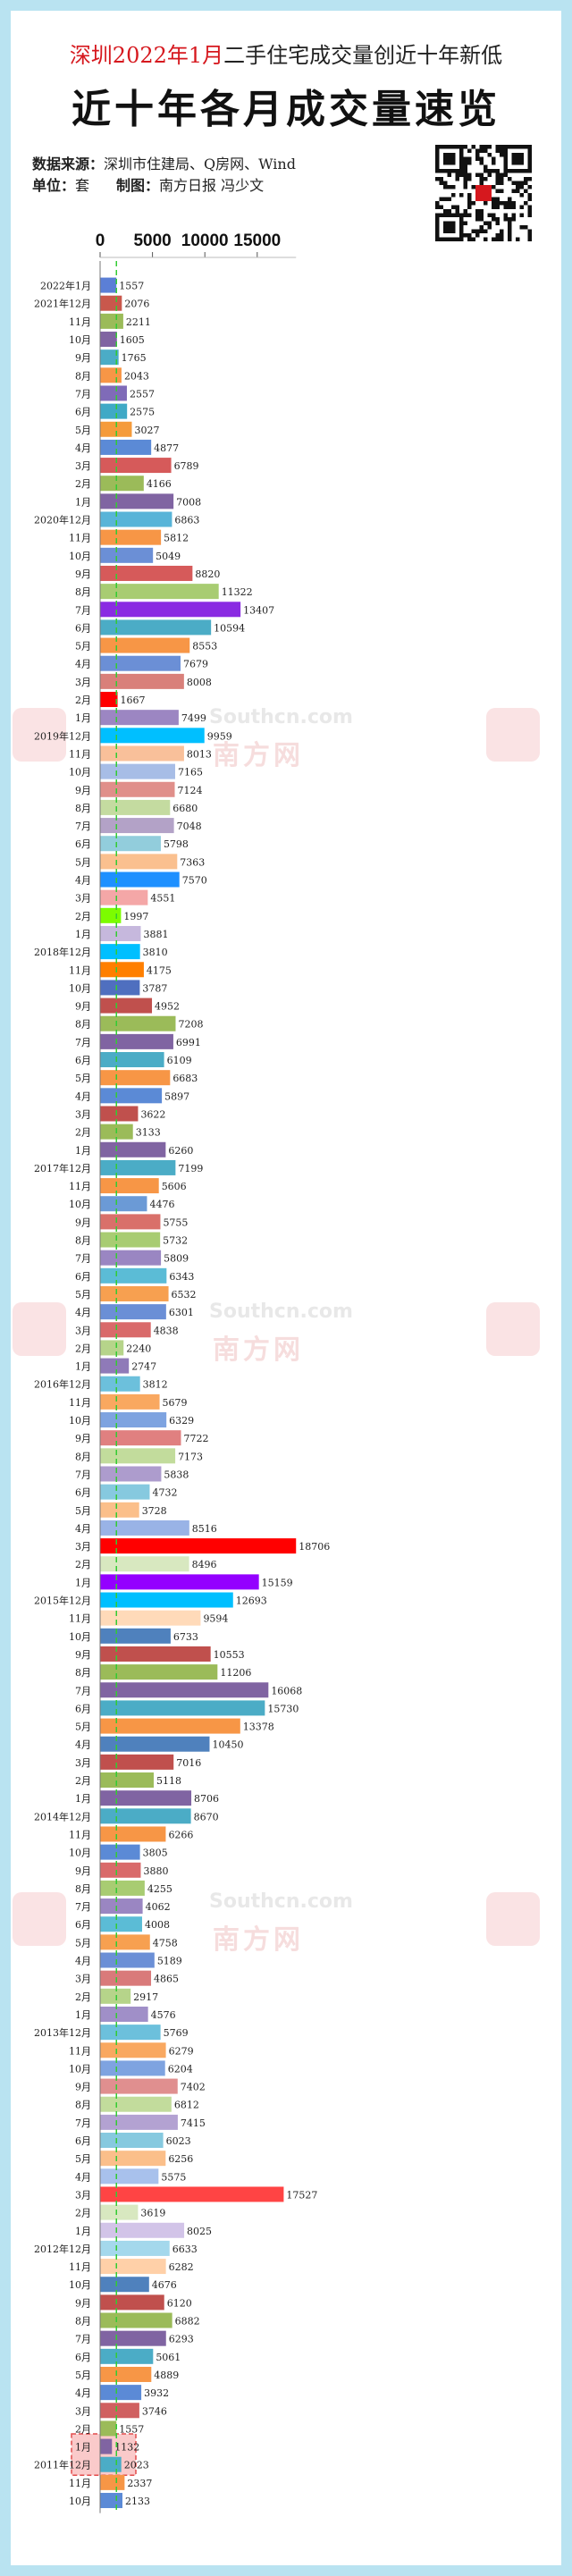  Describe the element at coordinates (185, 809) in the screenshot. I see `value-label: 6680` at that location.